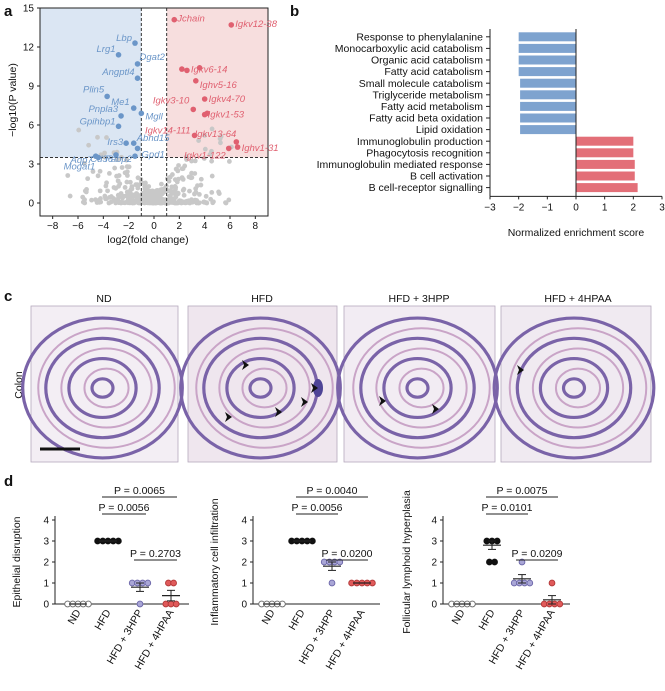 Image resolution: width=665 pixels, height=691 pixels. What do you see at coordinates (226, 115) in the screenshot?
I see `up-gene-label: Igkv1-53` at bounding box center [226, 115].